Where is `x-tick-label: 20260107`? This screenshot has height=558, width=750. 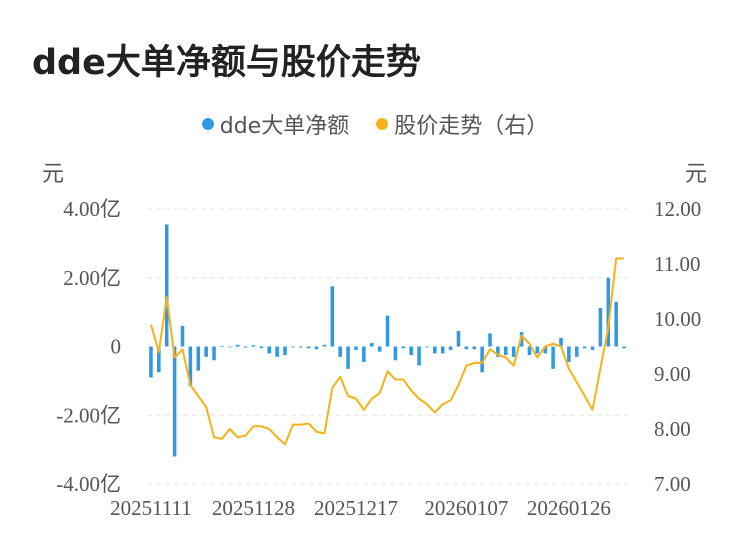 x-tick-label: 20260107 is located at coordinates (466, 508).